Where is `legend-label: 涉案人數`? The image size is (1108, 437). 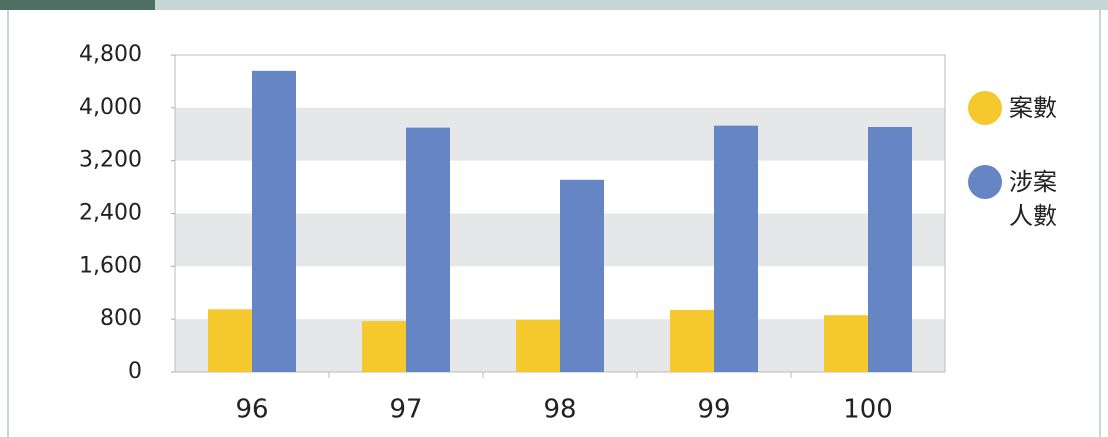 legend-label: 涉案人數 is located at coordinates (1033, 199).